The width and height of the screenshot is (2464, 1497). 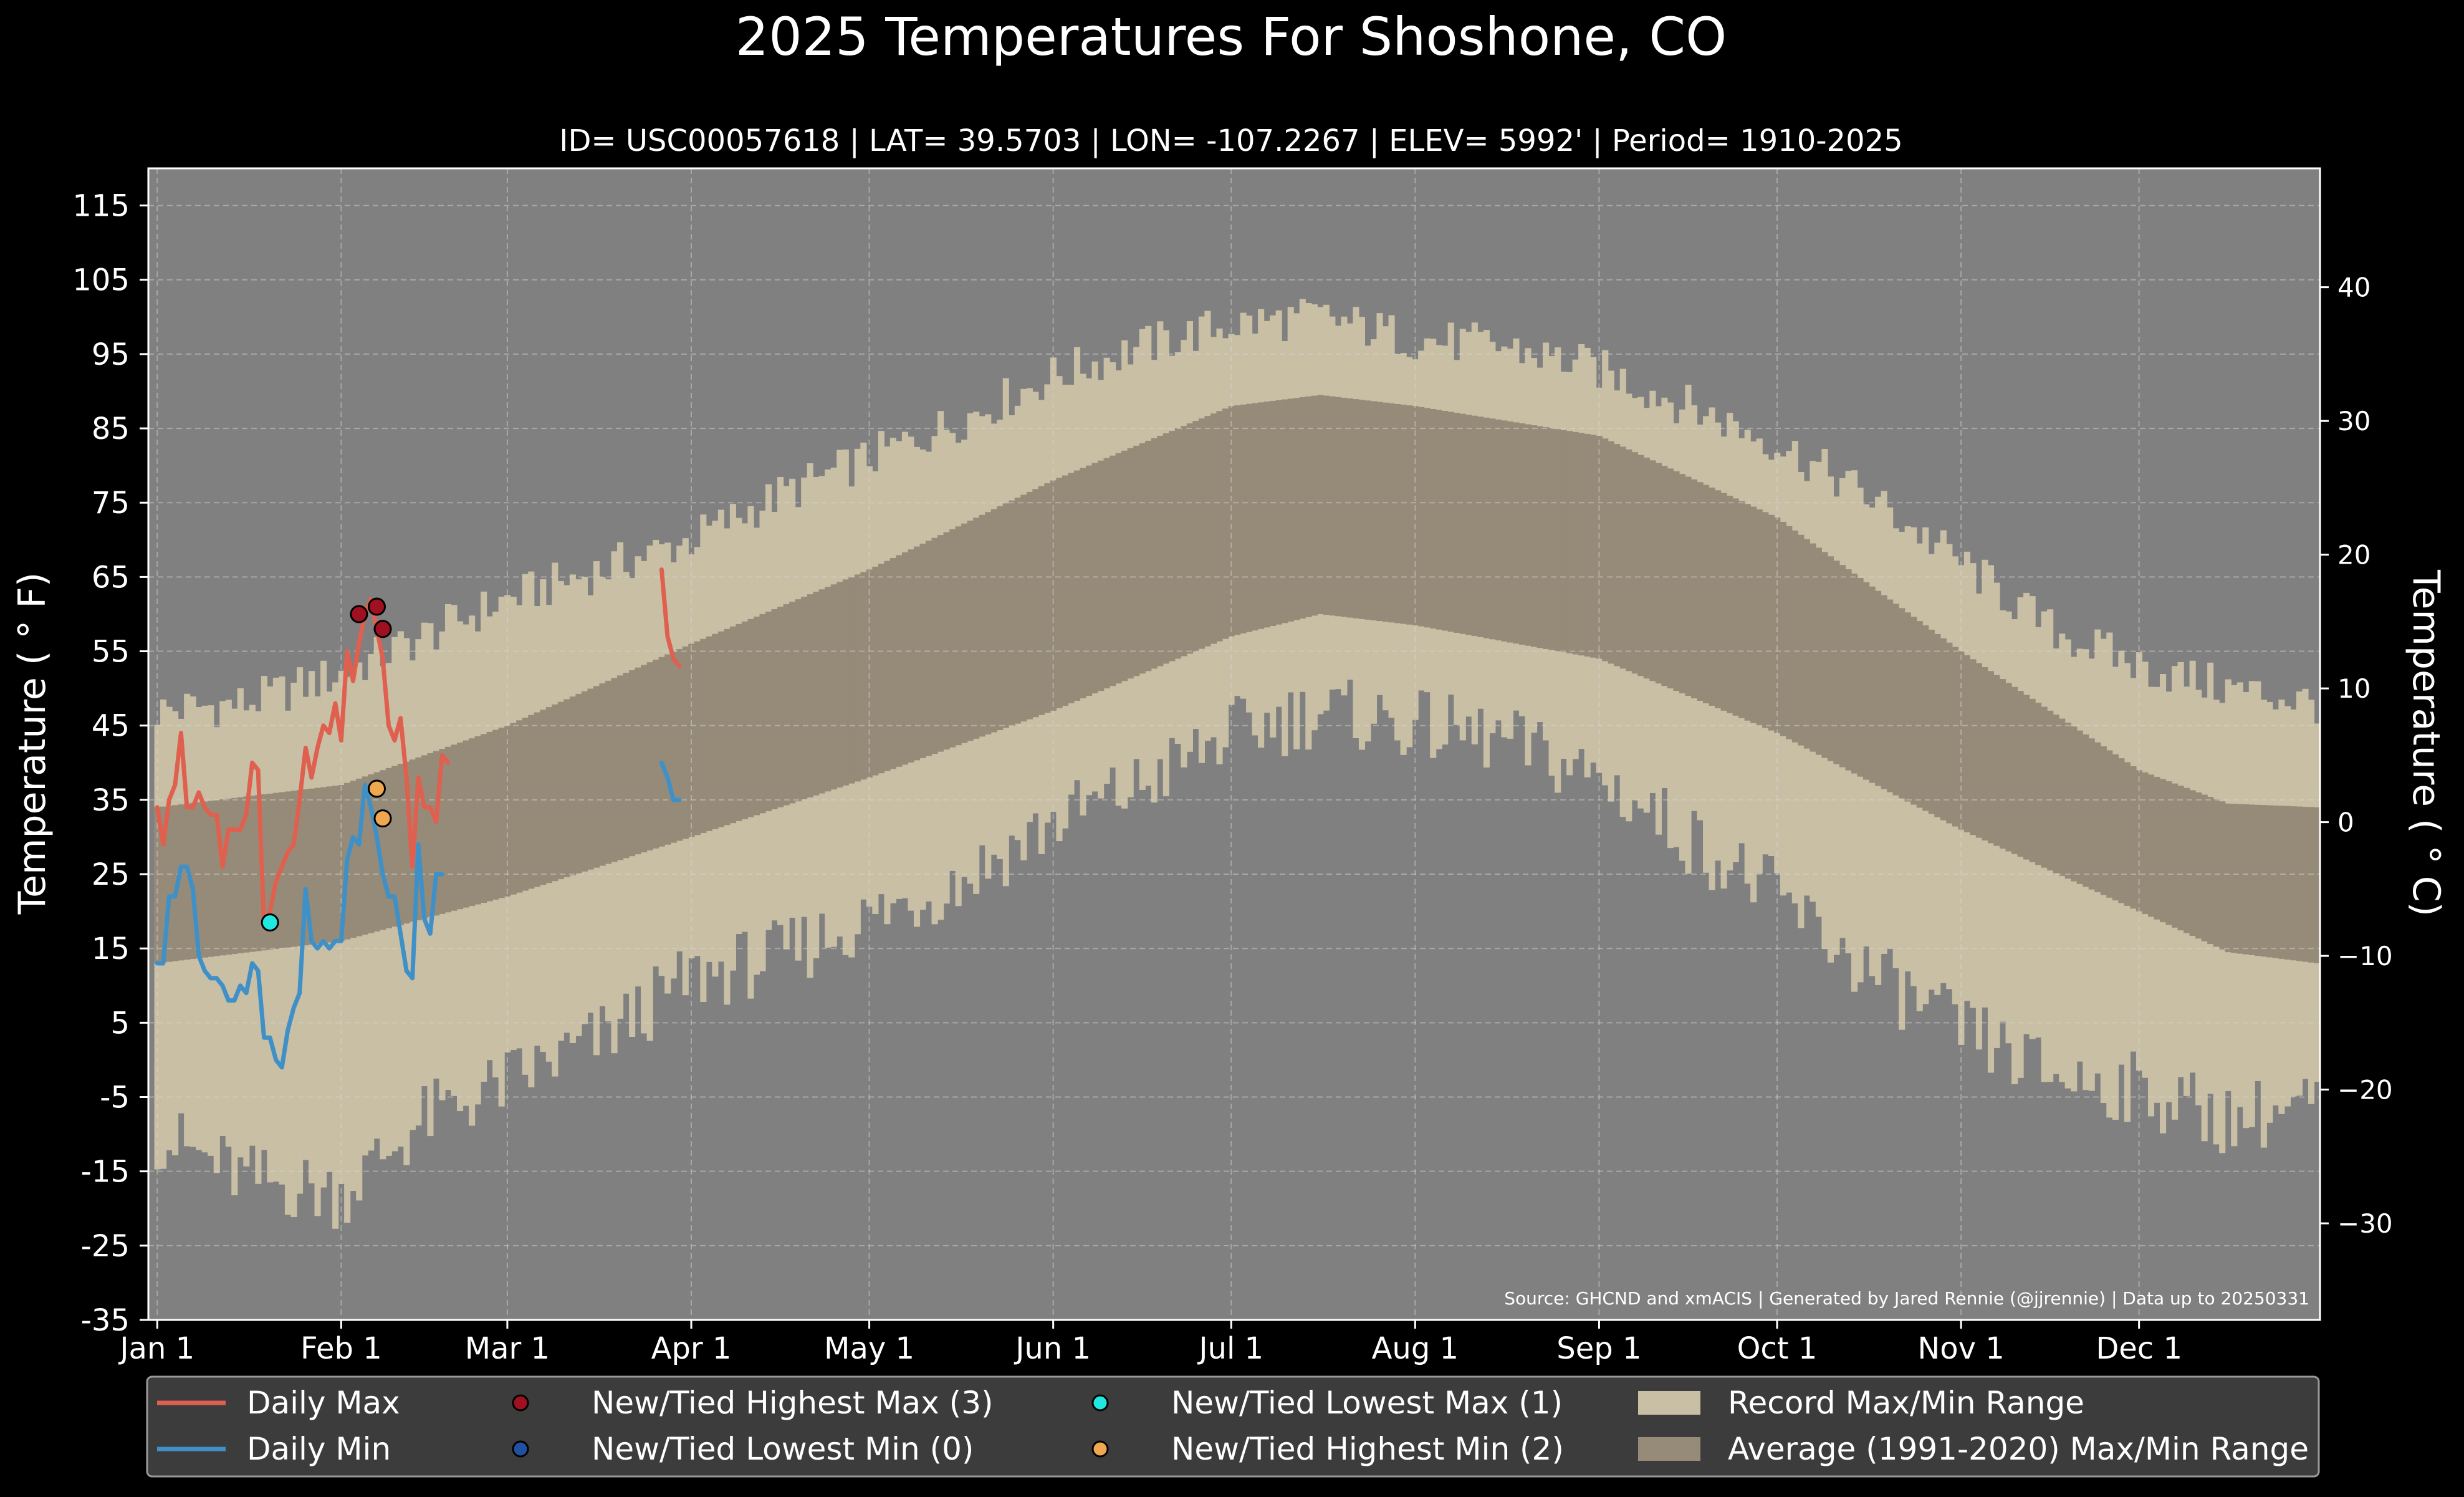 I want to click on y-tick-label: 15, so click(x=111, y=948).